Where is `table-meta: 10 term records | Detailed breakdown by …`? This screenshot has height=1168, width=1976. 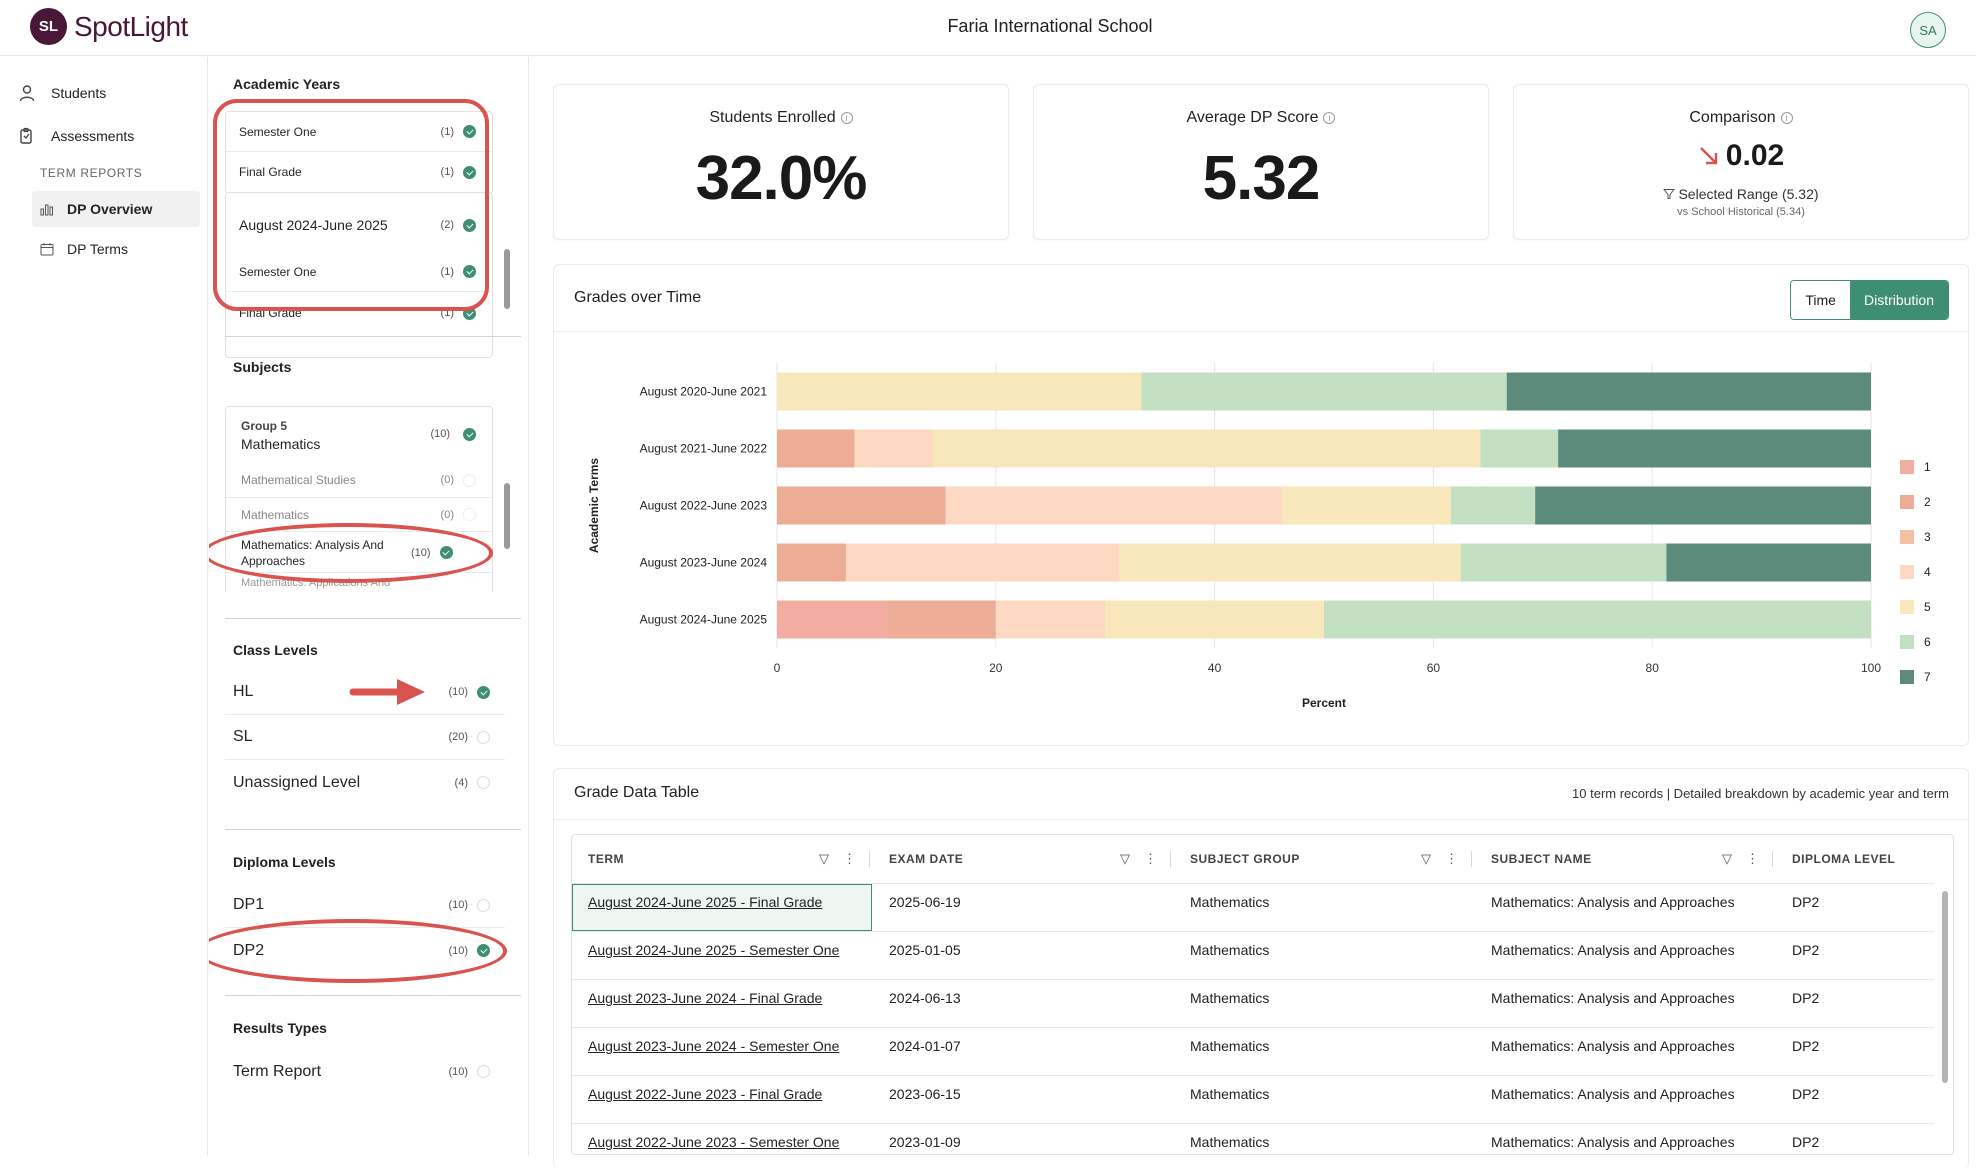
table-meta: 10 term records | Detailed breakdown by … is located at coordinates (1760, 793).